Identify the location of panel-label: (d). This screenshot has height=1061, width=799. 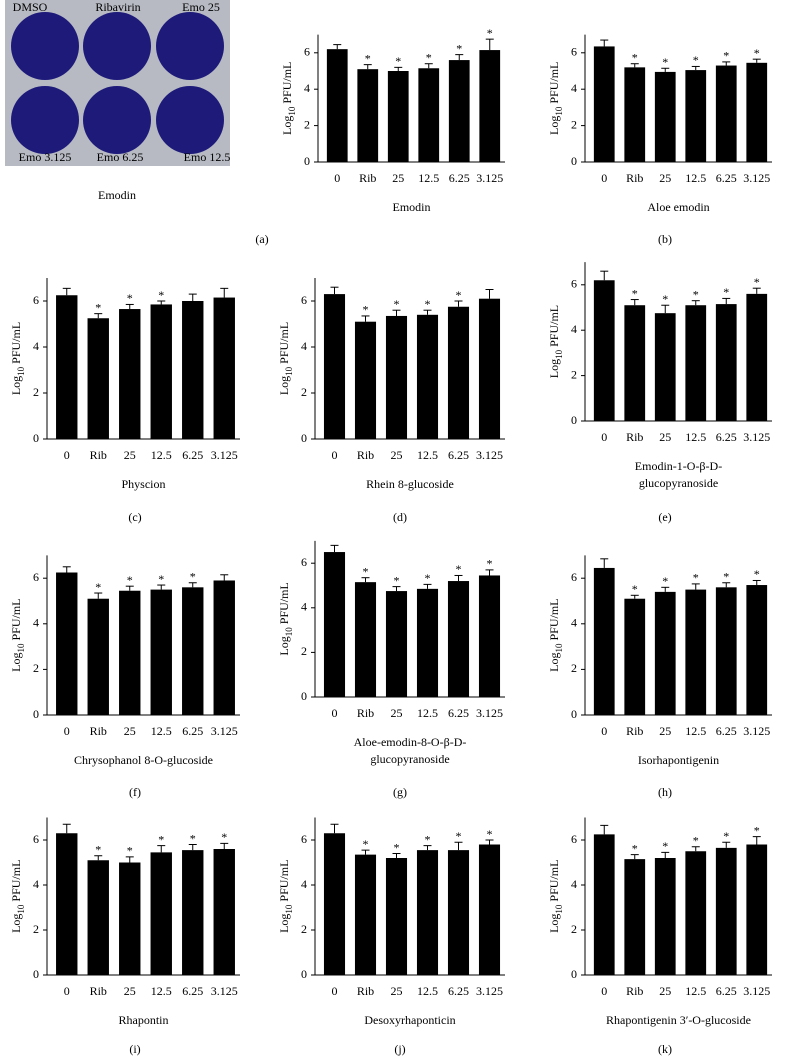
(400, 517).